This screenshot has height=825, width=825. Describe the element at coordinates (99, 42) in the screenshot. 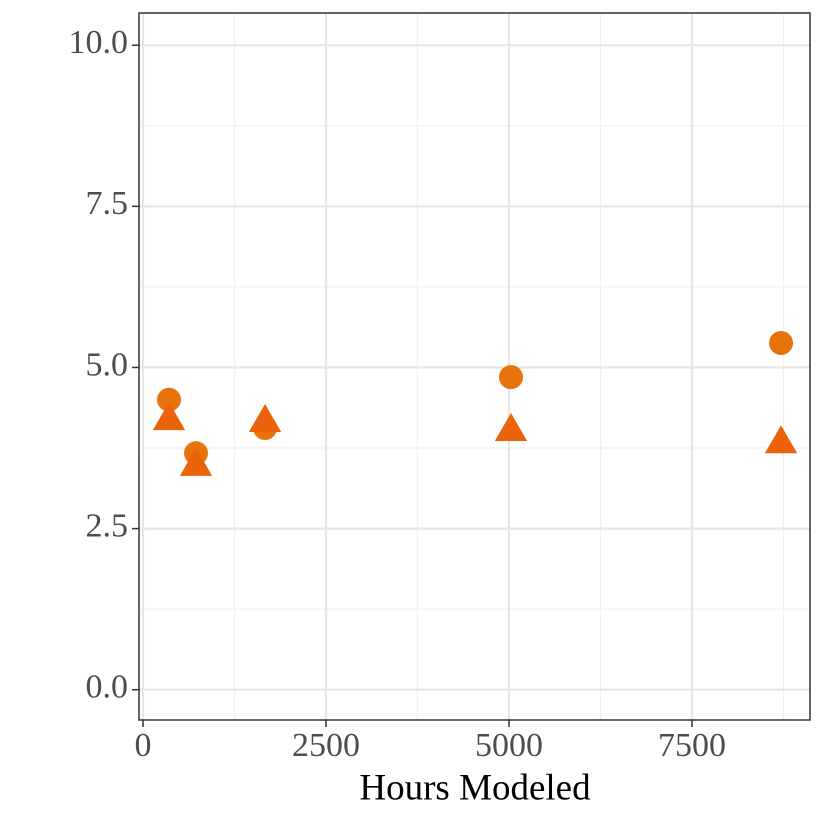

I see `y-tick-label: 10.0` at that location.